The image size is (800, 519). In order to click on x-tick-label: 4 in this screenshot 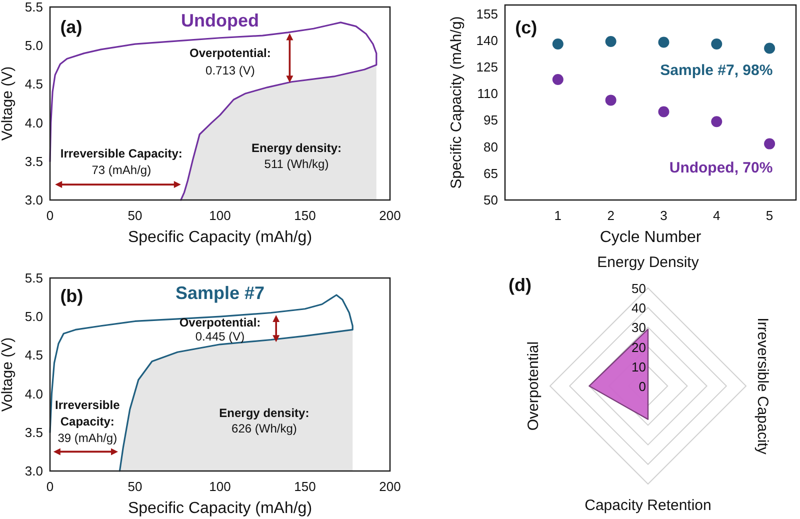, I will do `click(716, 215)`.